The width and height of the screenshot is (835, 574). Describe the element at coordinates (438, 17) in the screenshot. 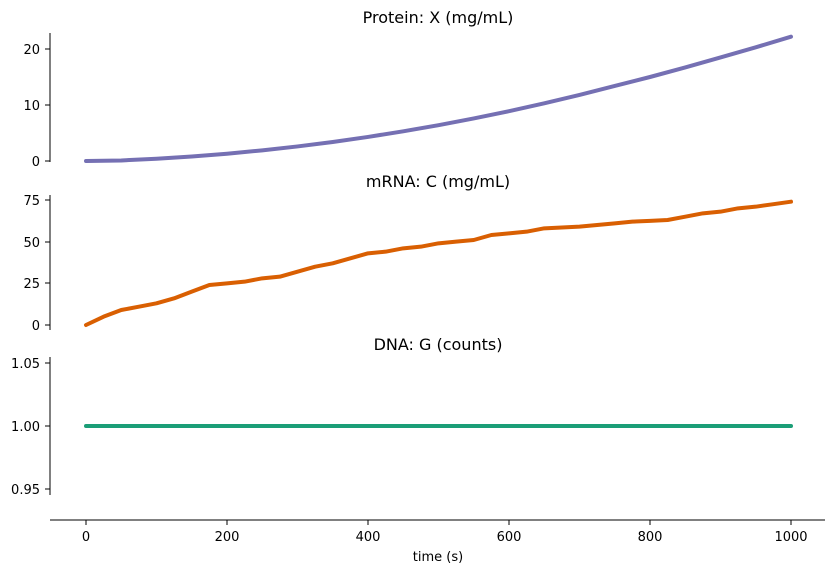

I see `protein-title: Protein: X (mg/mL)` at that location.